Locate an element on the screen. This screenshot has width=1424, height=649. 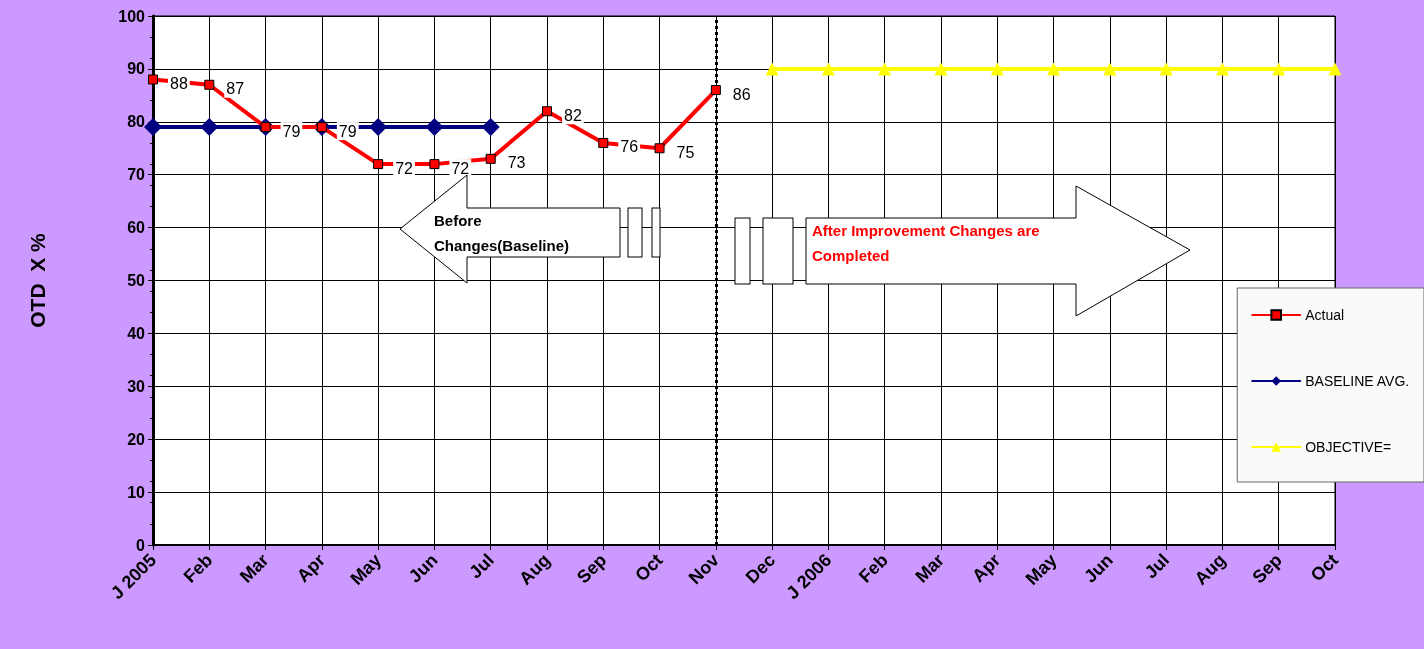
y-tick-label: 70 is located at coordinates (136, 175).